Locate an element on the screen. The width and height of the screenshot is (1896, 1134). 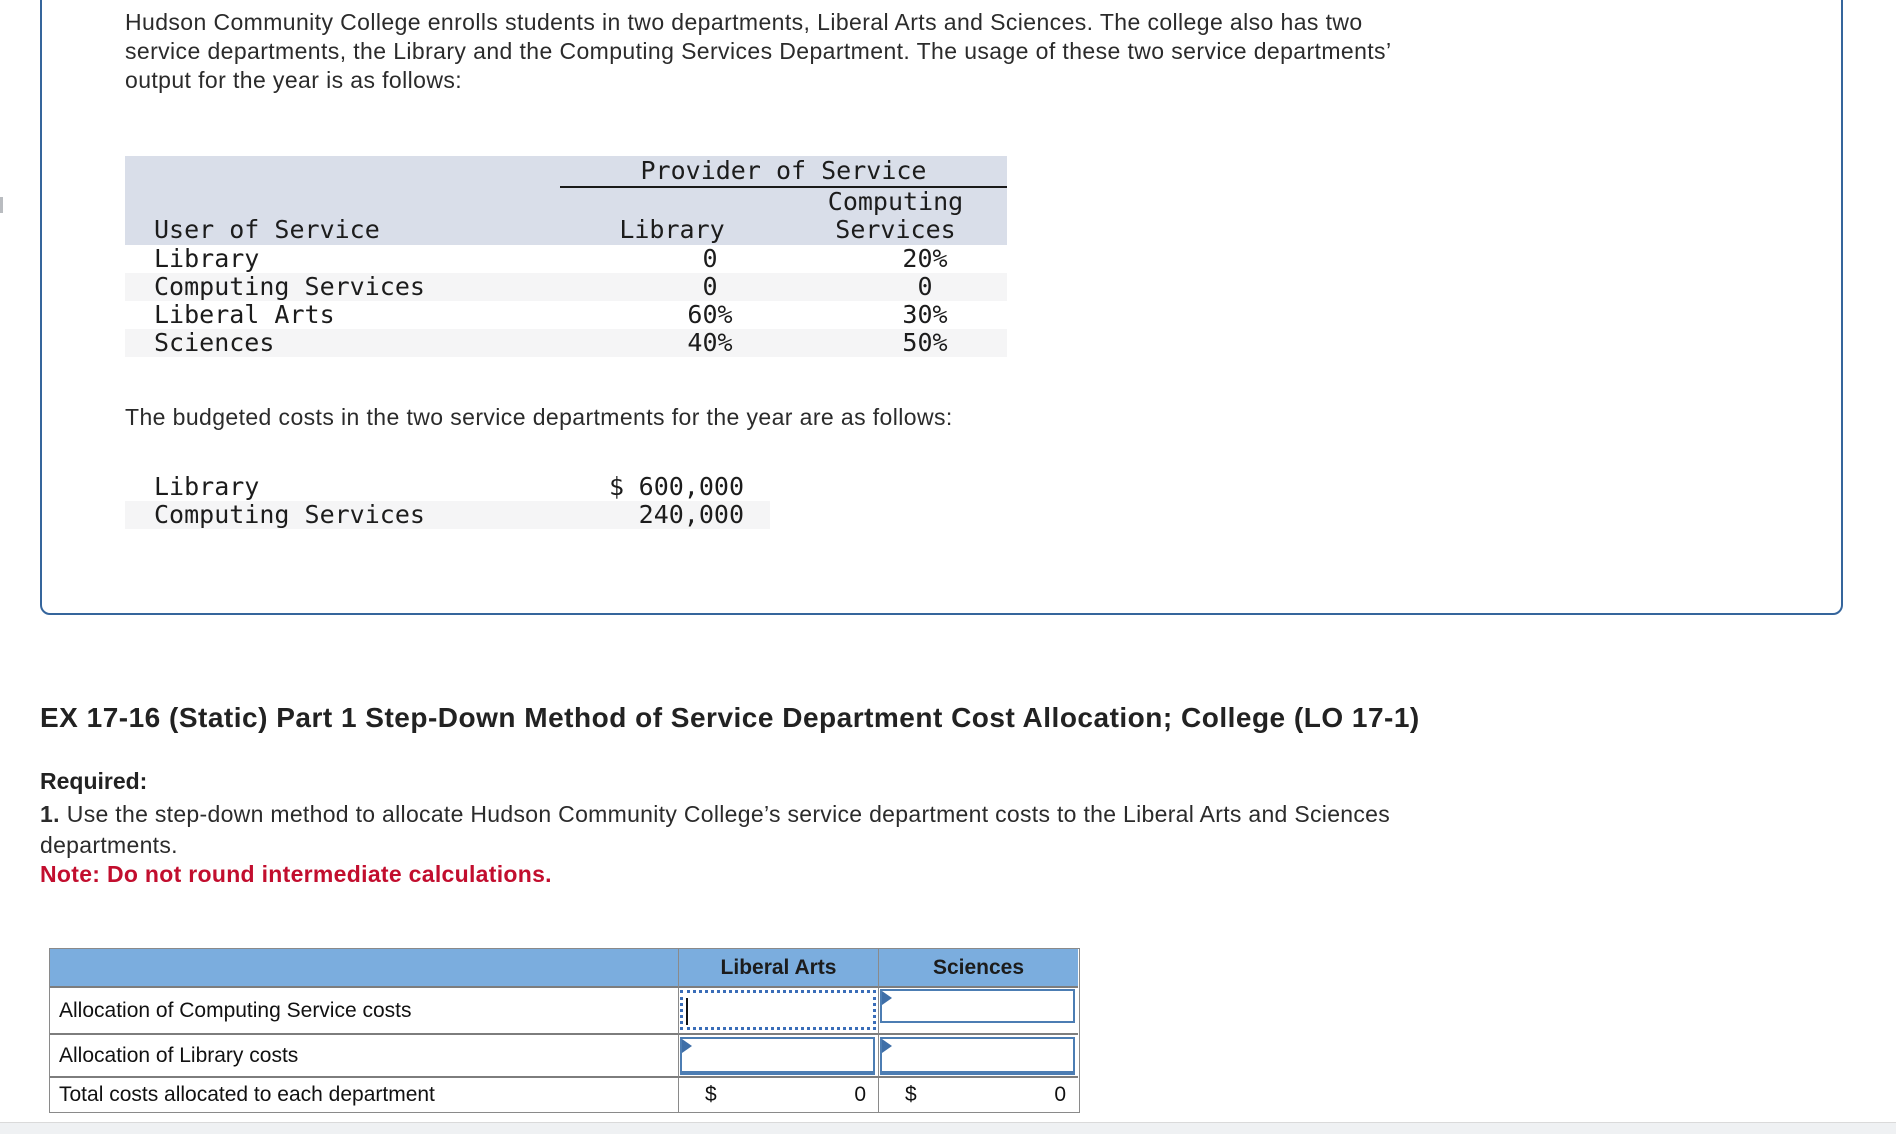
header-cell-sciences: Sciences is located at coordinates (978, 968).